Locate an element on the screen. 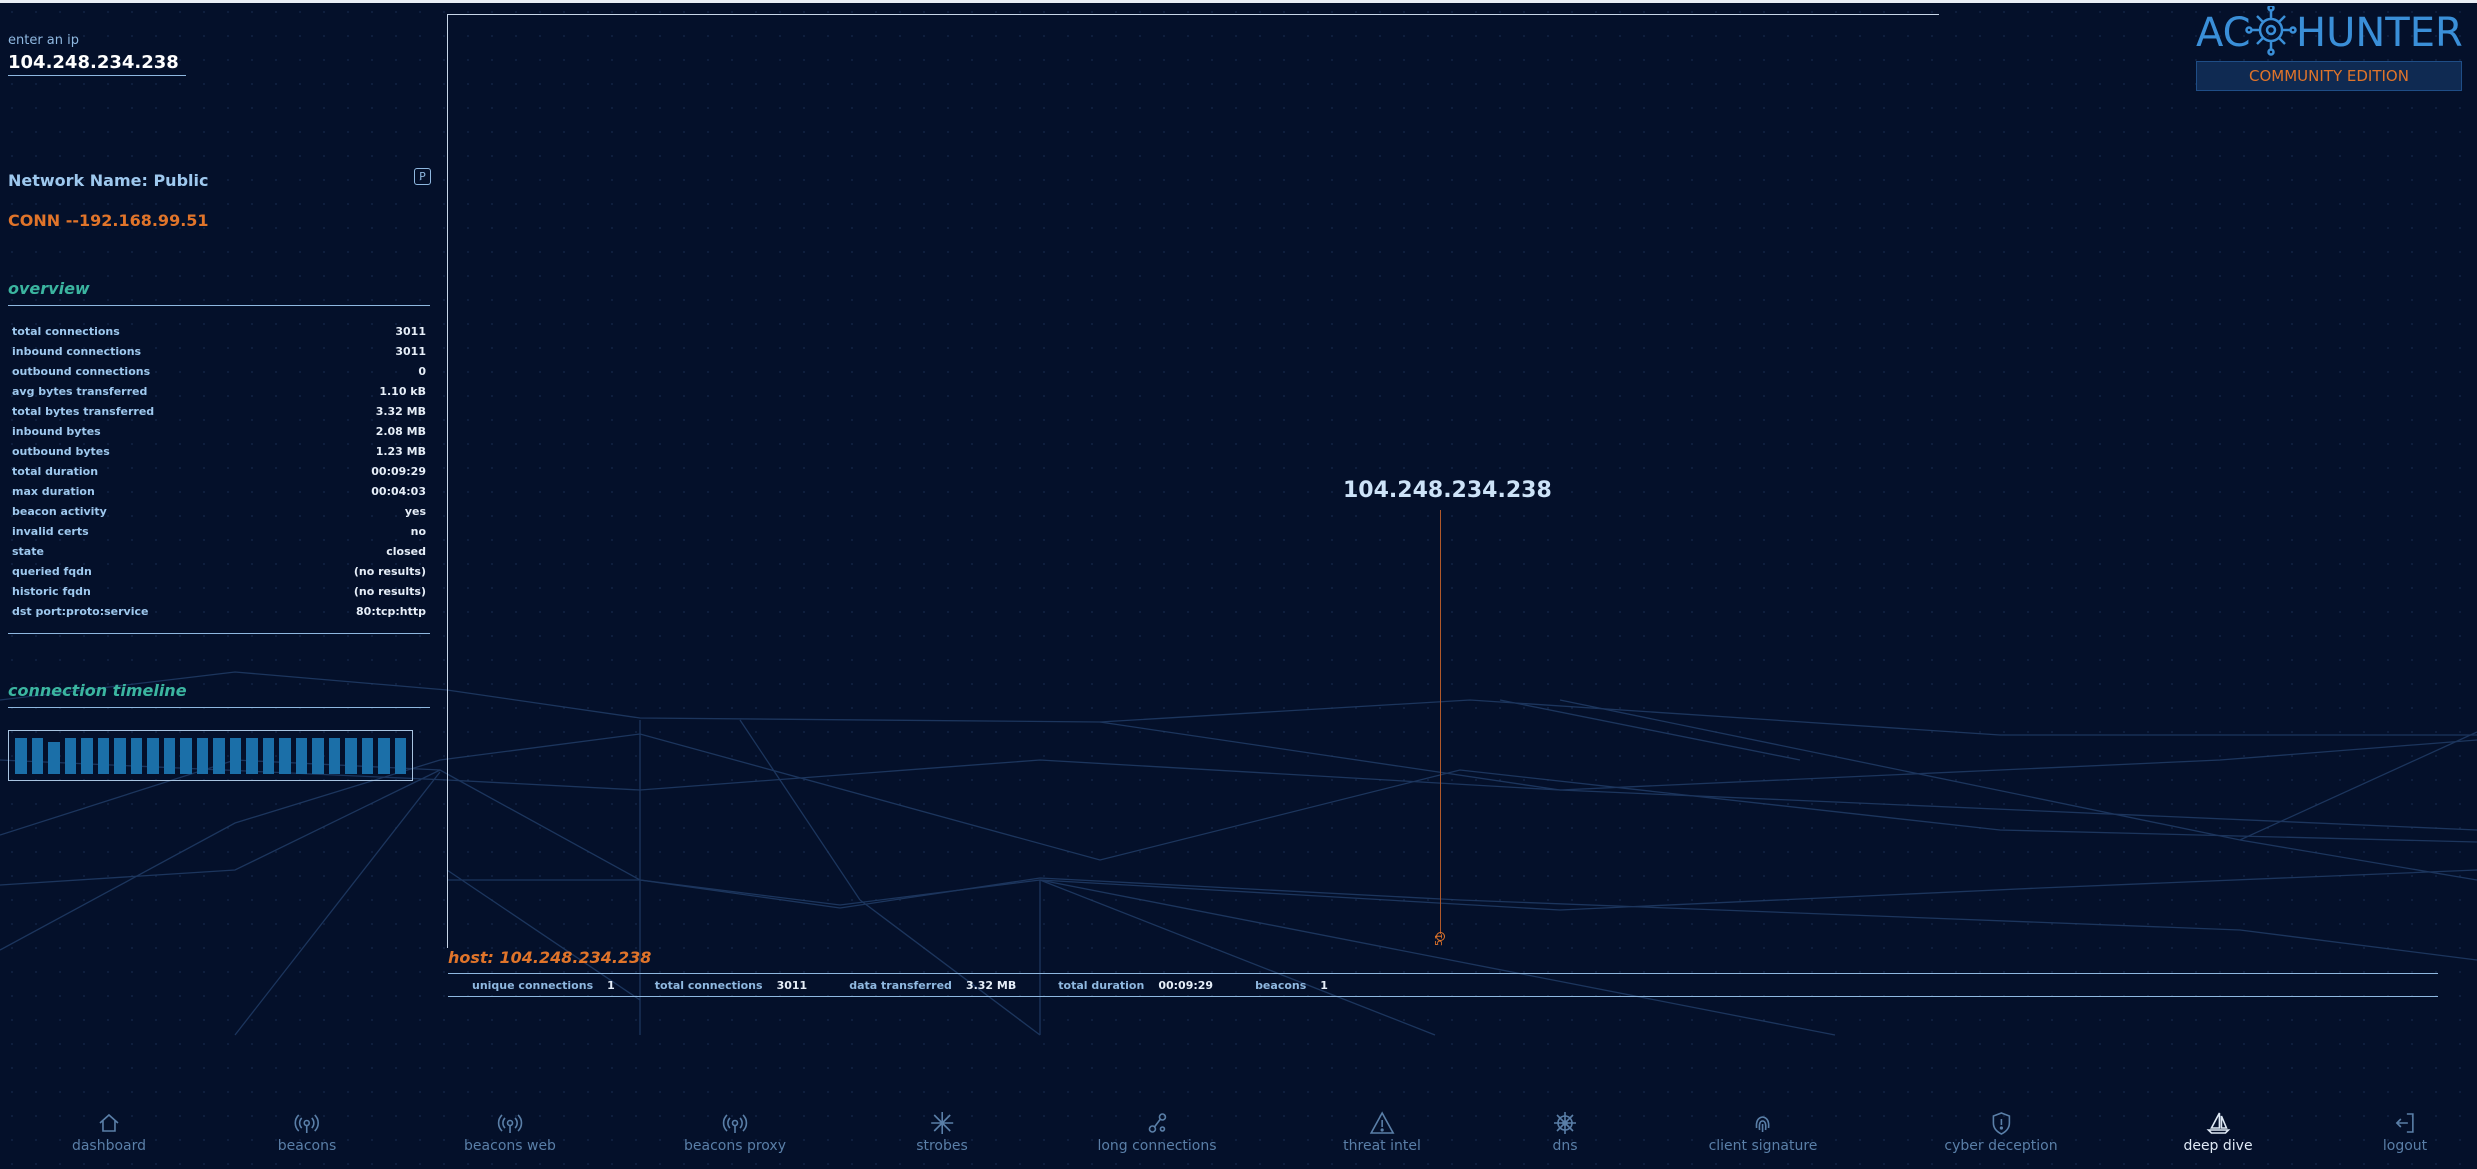 This screenshot has height=1169, width=2477. overview-row: inbound bytes 2.08 MB is located at coordinates (219, 432).